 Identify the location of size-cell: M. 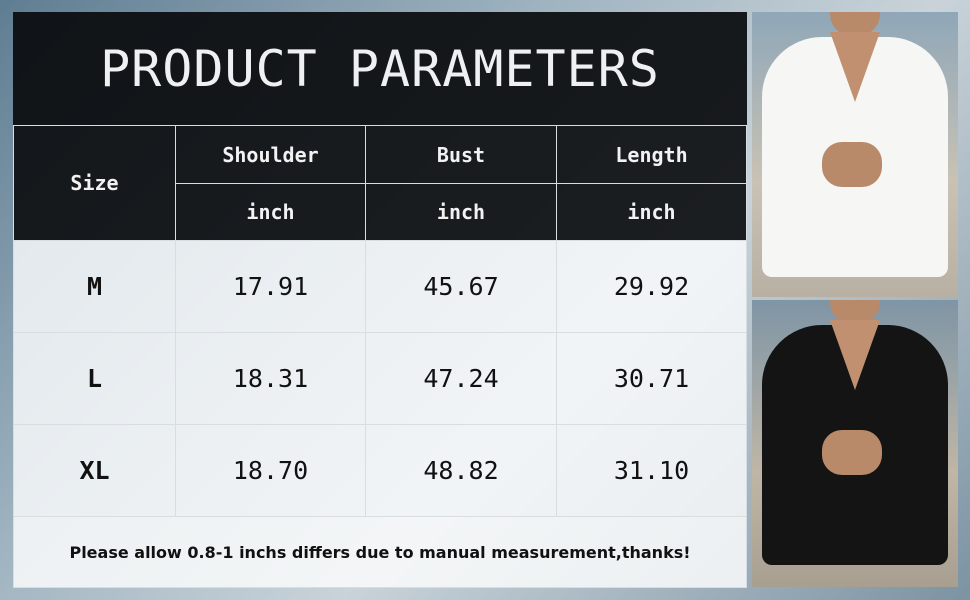
(94, 286).